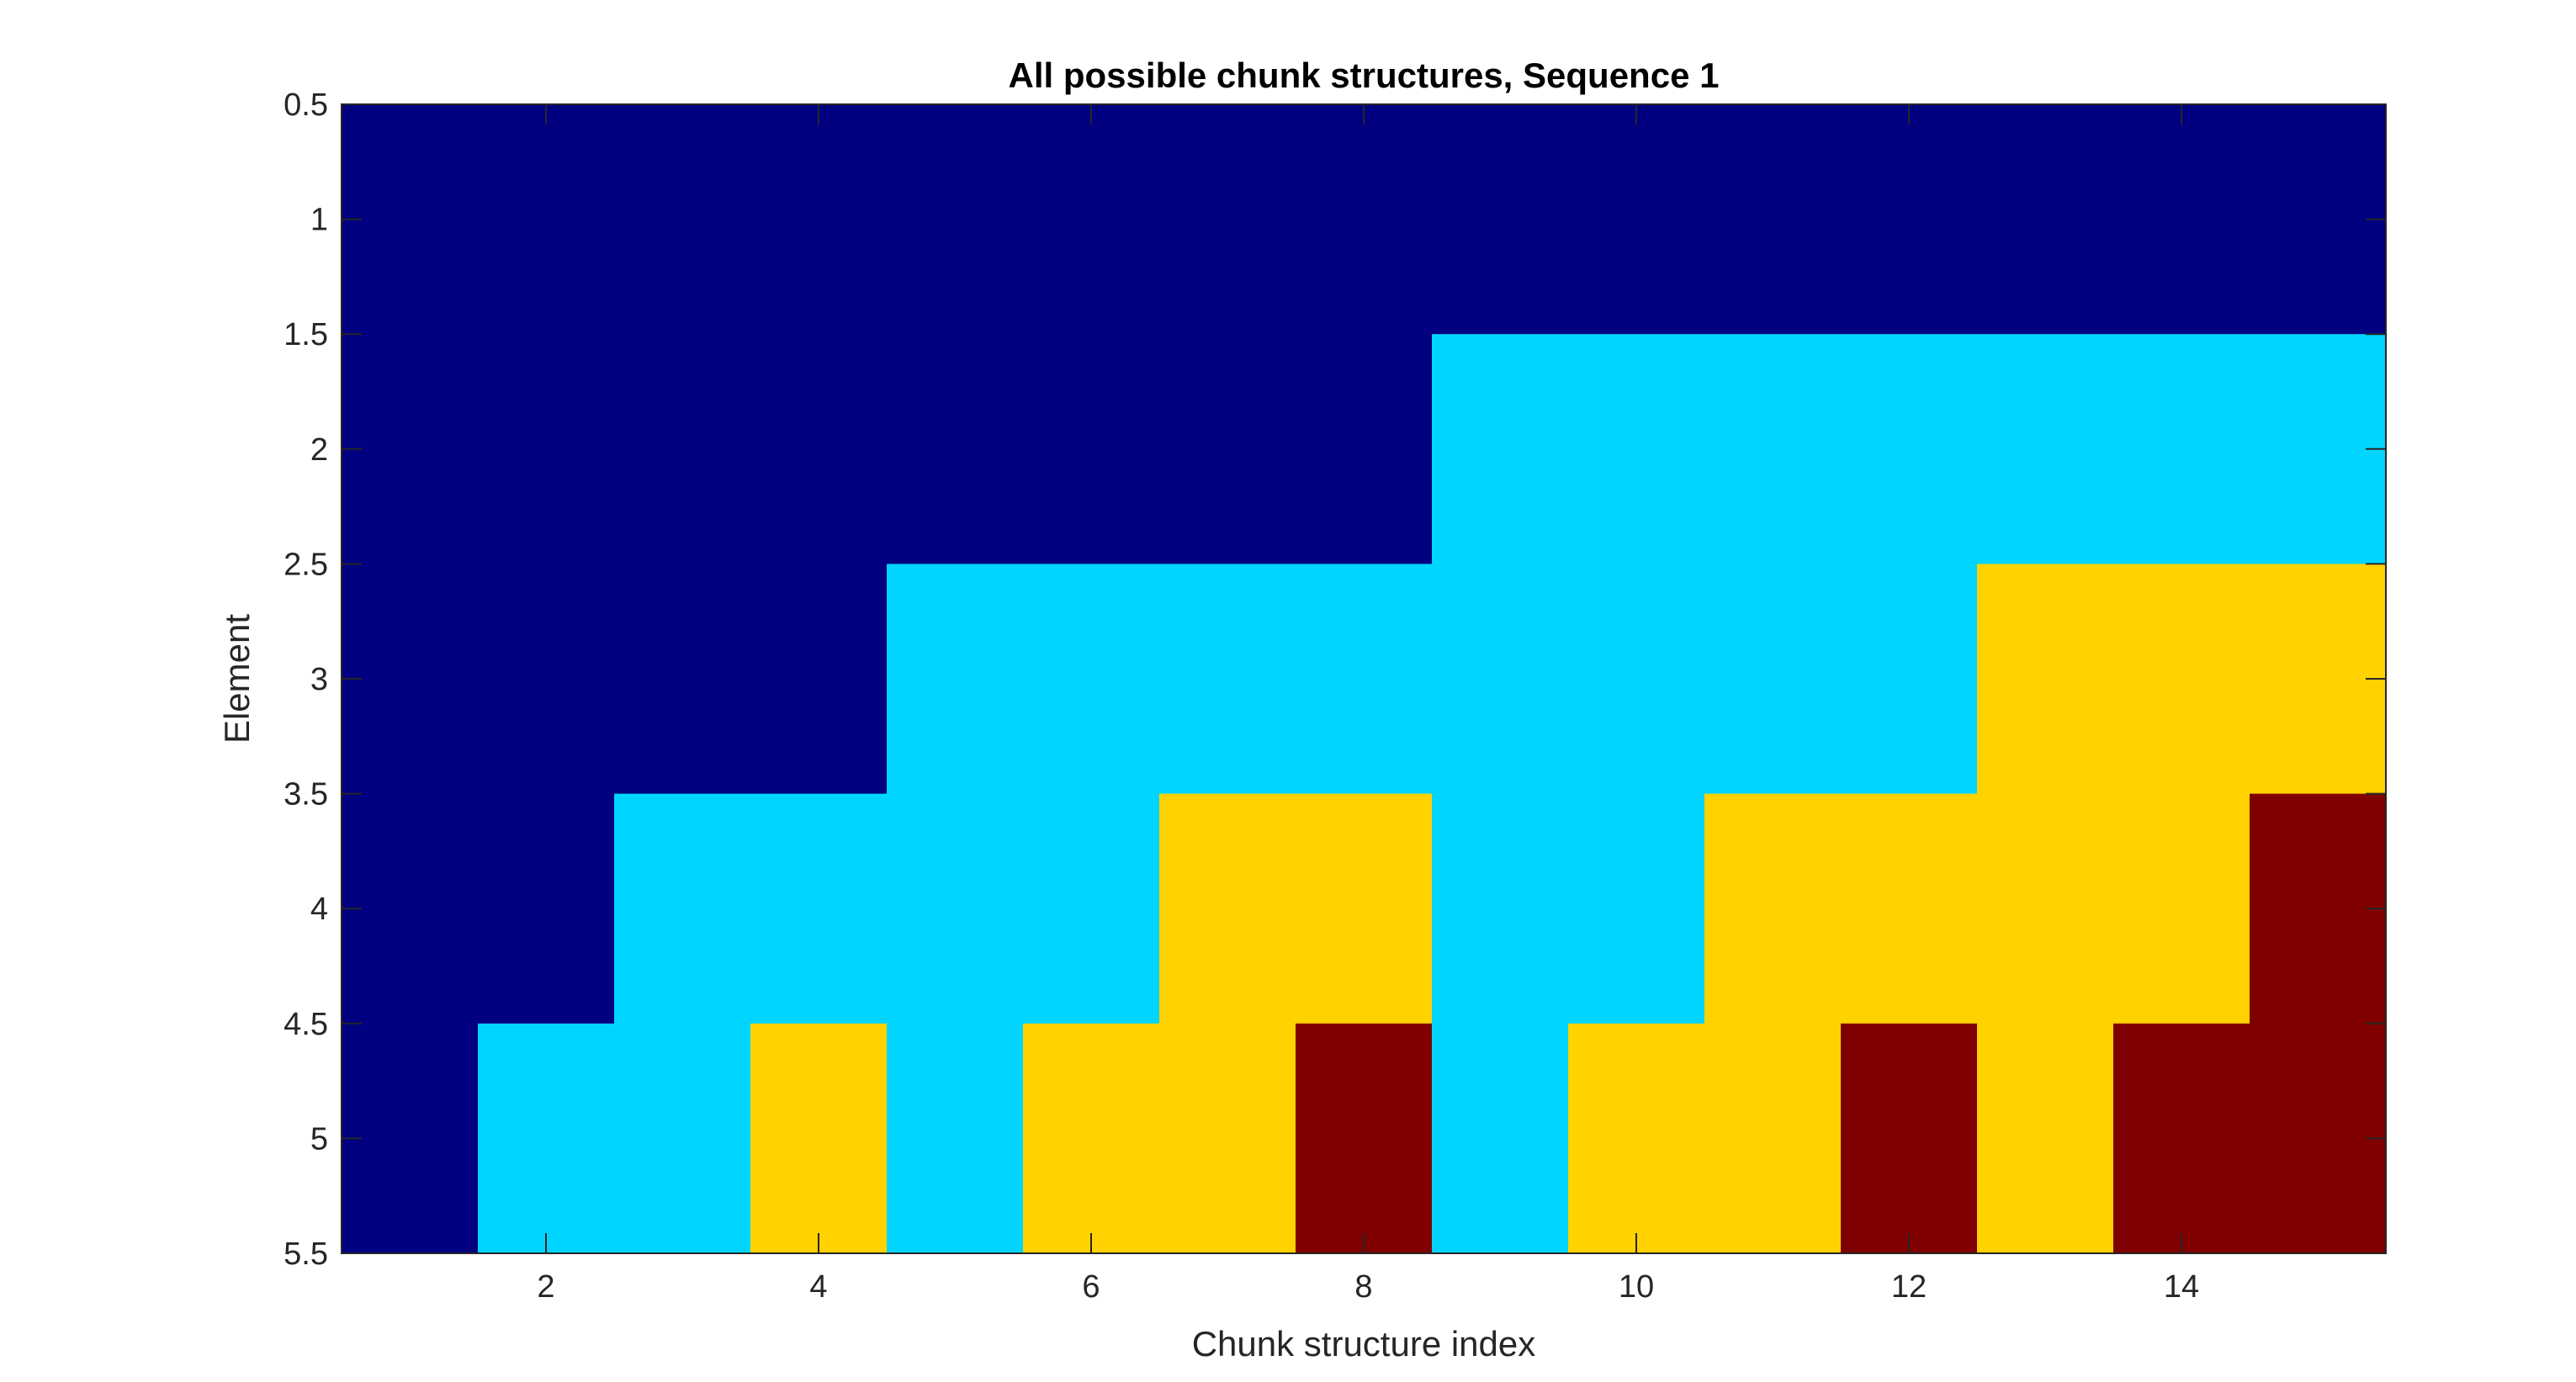 Image resolution: width=2576 pixels, height=1382 pixels. Describe the element at coordinates (319, 909) in the screenshot. I see `y-tick-label: 4` at that location.